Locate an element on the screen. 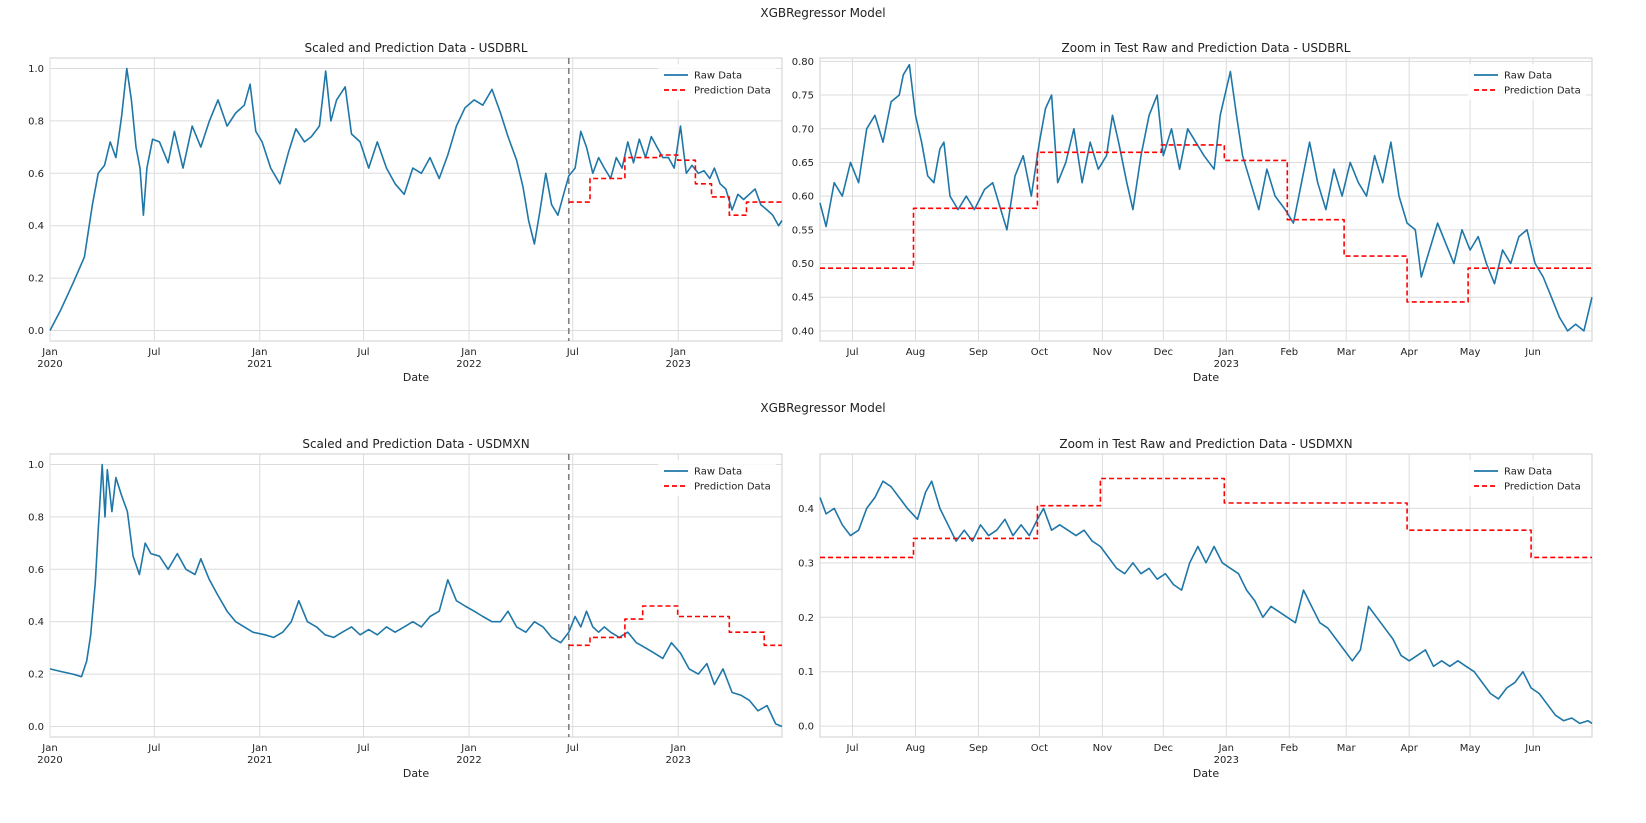 The image size is (1646, 823). y-tick-label: 0.40 is located at coordinates (803, 331).